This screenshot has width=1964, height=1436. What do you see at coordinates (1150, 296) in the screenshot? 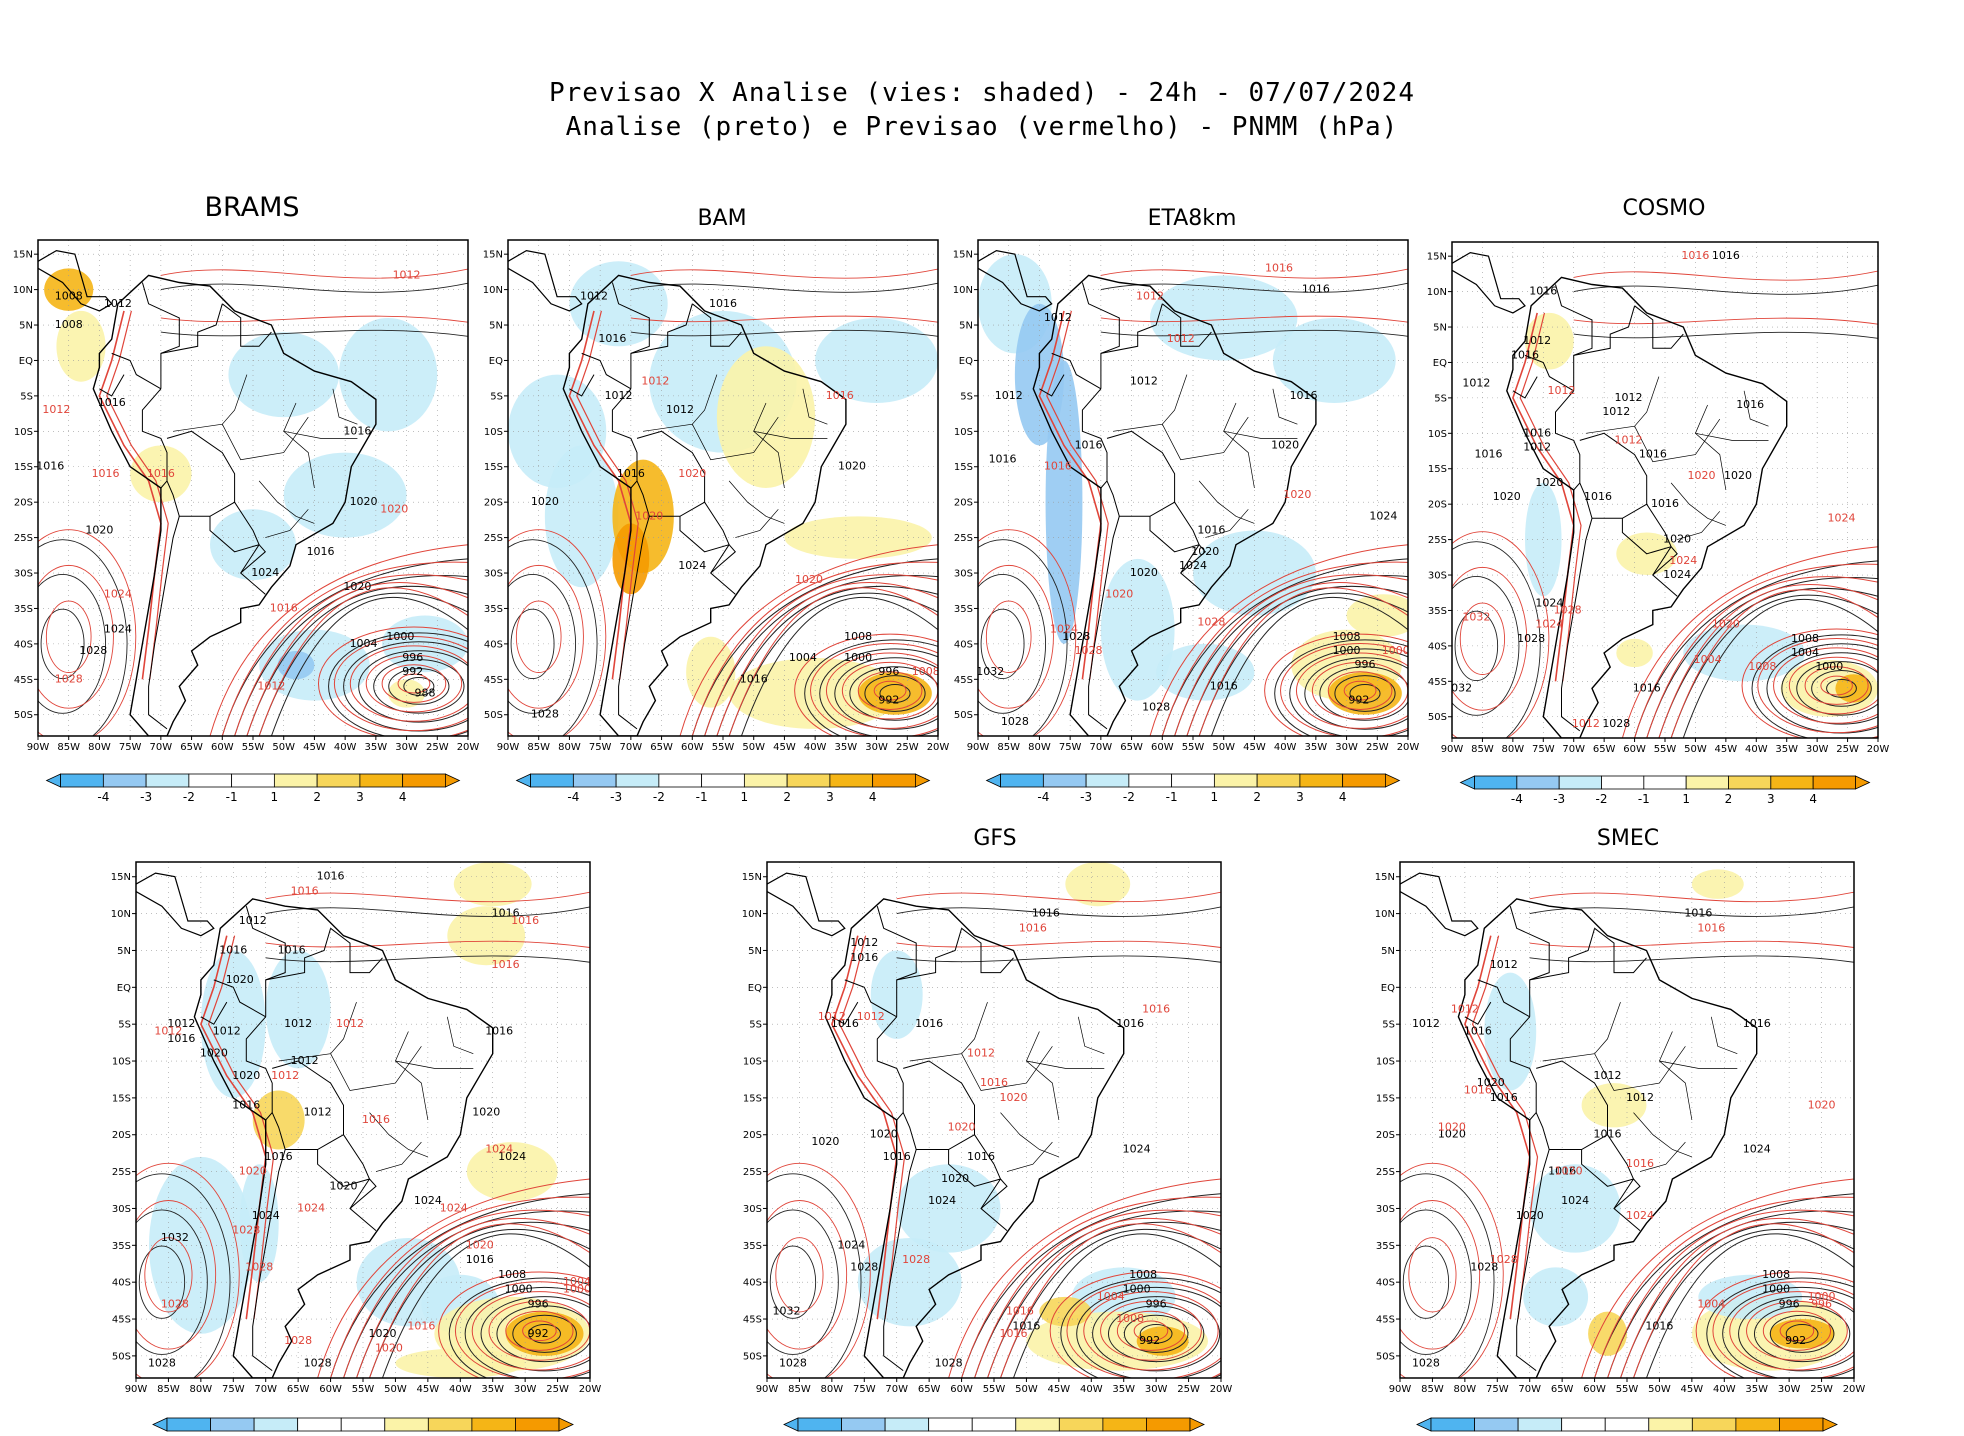
I see `contour-label-forecast: 1012` at bounding box center [1150, 296].